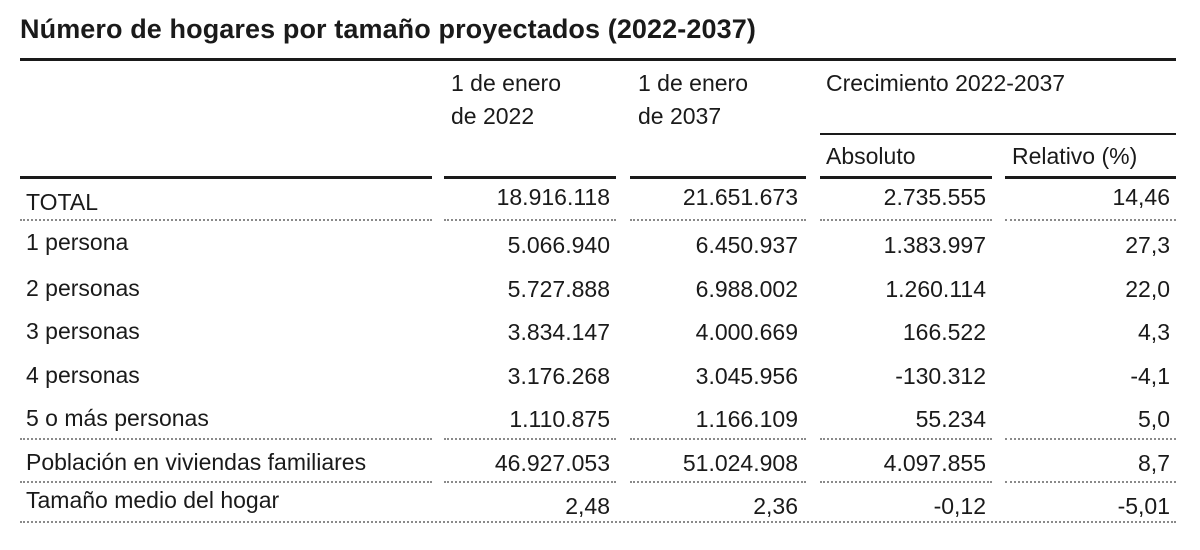 Image resolution: width=1200 pixels, height=550 pixels. I want to click on cell-absolute: -0,12, so click(959, 506).